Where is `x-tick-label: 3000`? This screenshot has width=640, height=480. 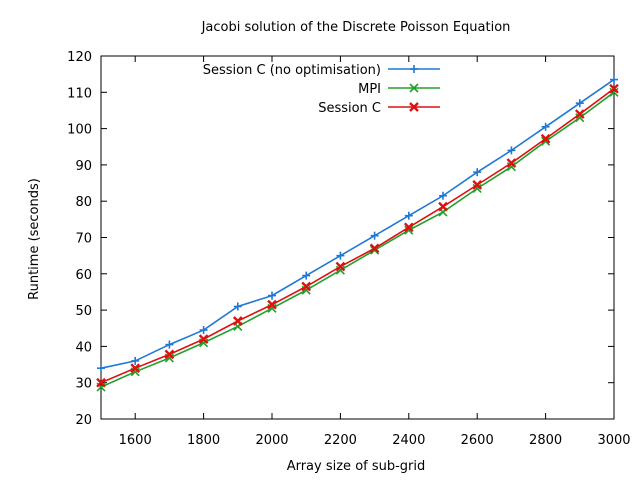 x-tick-label: 3000 is located at coordinates (613, 440).